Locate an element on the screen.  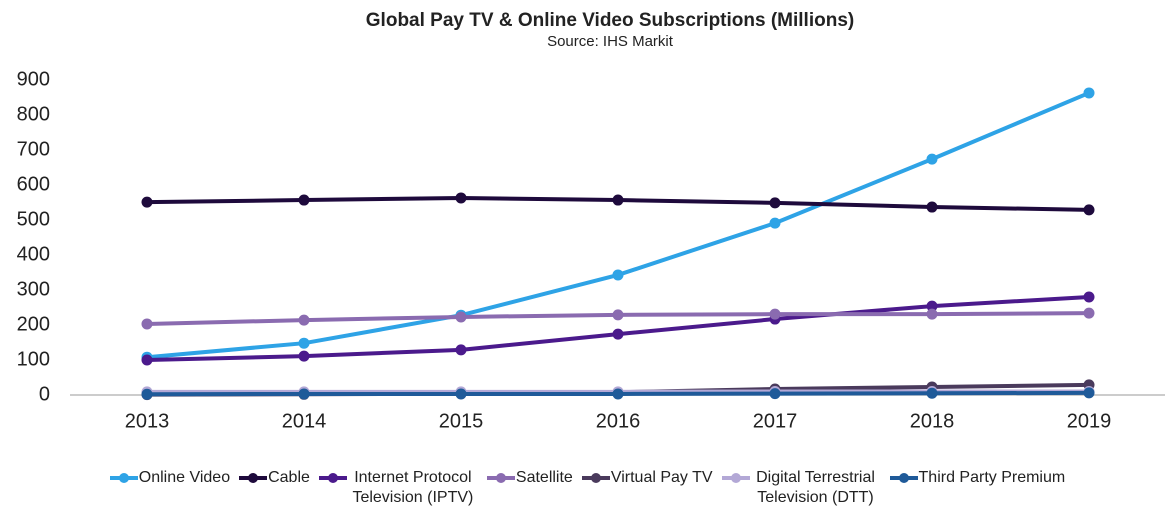
y-tick-label: 400 is located at coordinates (33, 254).